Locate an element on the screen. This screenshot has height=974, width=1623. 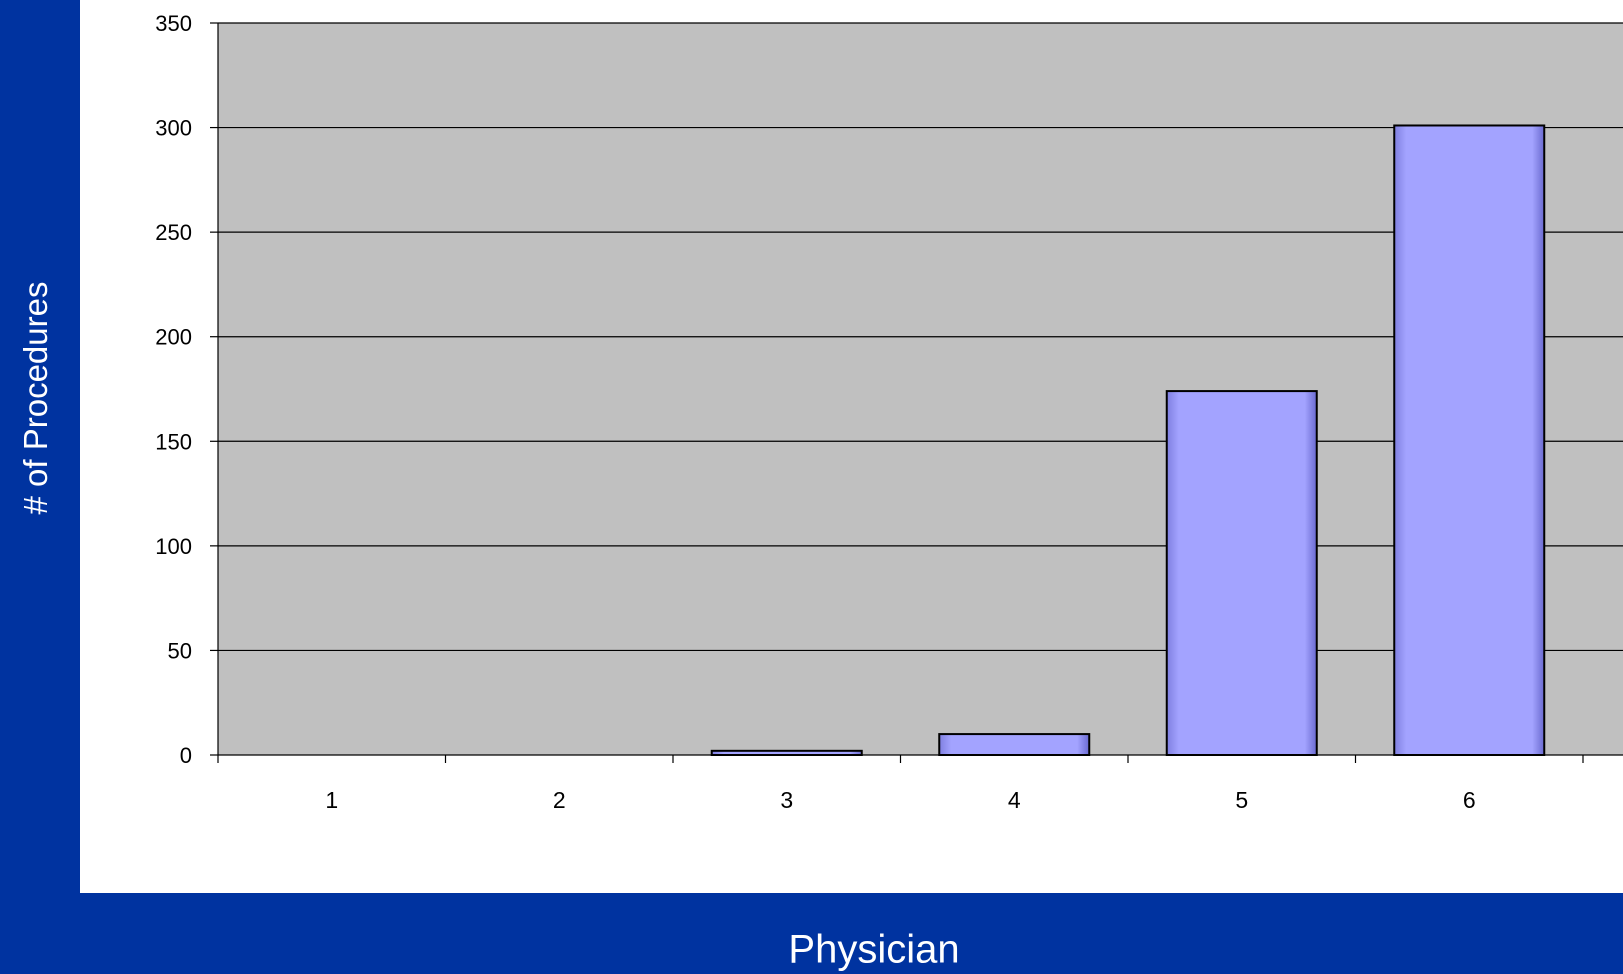
x-tick-label: 5 is located at coordinates (1241, 800).